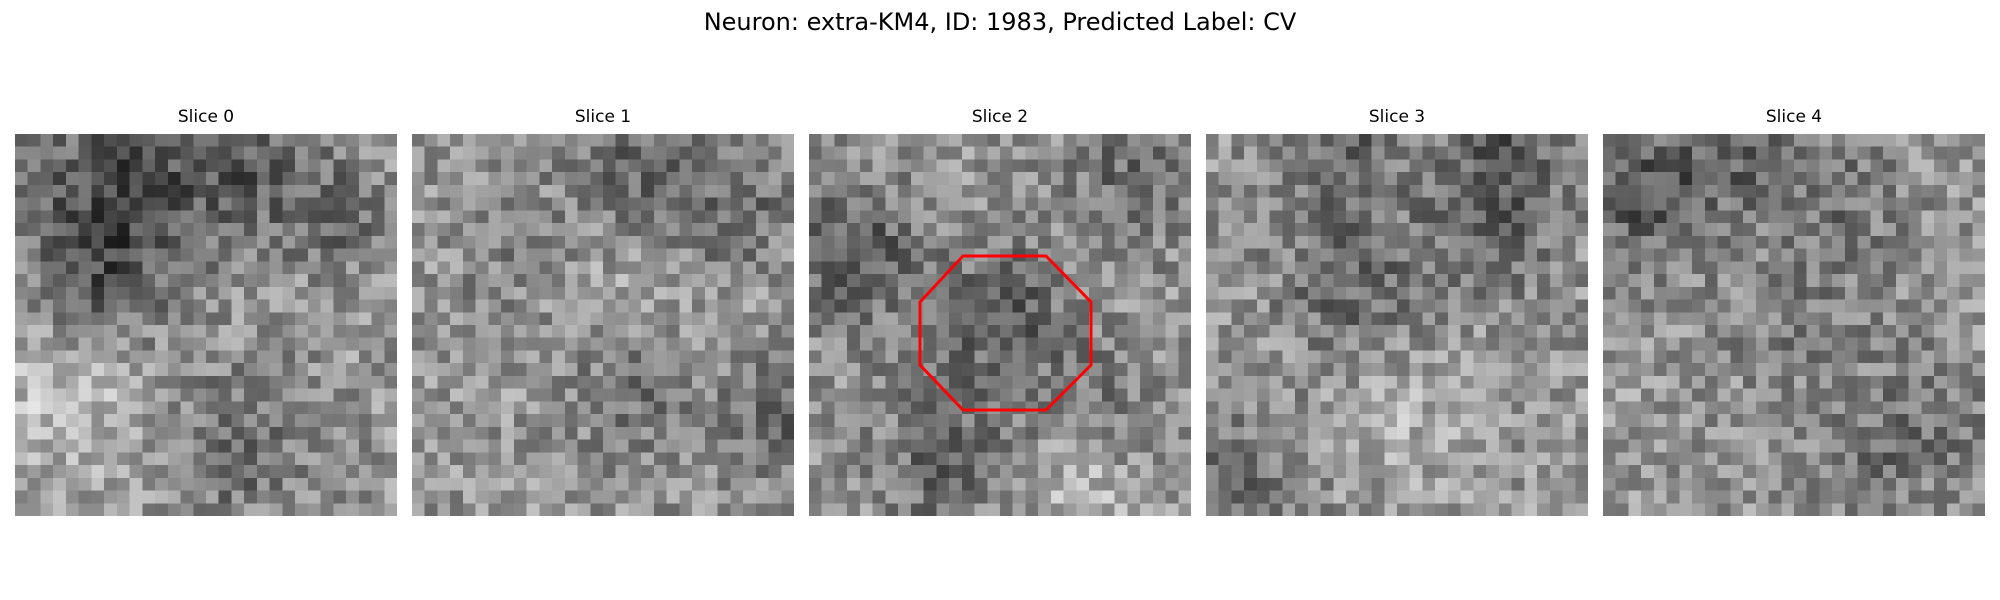 This screenshot has height=600, width=2000. I want to click on slice-panel-0: Slice 0, so click(206, 311).